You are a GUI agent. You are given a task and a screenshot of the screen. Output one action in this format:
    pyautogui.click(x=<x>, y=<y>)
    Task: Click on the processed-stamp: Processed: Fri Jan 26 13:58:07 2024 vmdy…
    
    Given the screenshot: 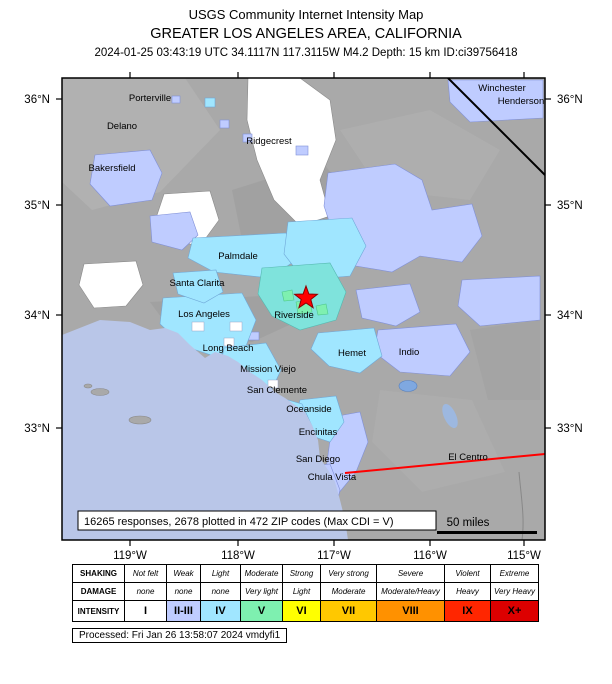 What is the action you would take?
    pyautogui.click(x=180, y=635)
    